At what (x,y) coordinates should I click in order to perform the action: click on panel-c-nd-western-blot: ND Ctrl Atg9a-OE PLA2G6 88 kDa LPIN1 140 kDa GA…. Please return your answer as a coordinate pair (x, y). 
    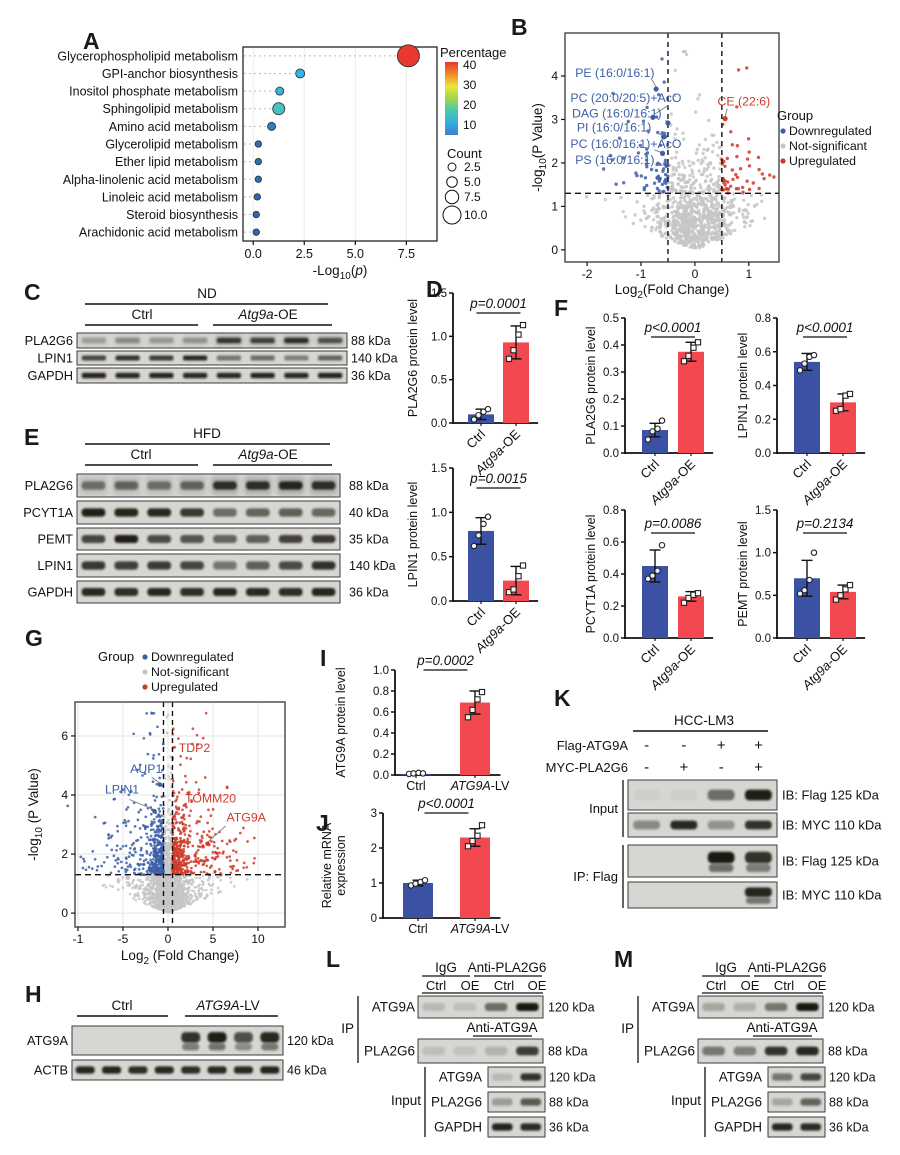
    Looking at the image, I should click on (211, 335).